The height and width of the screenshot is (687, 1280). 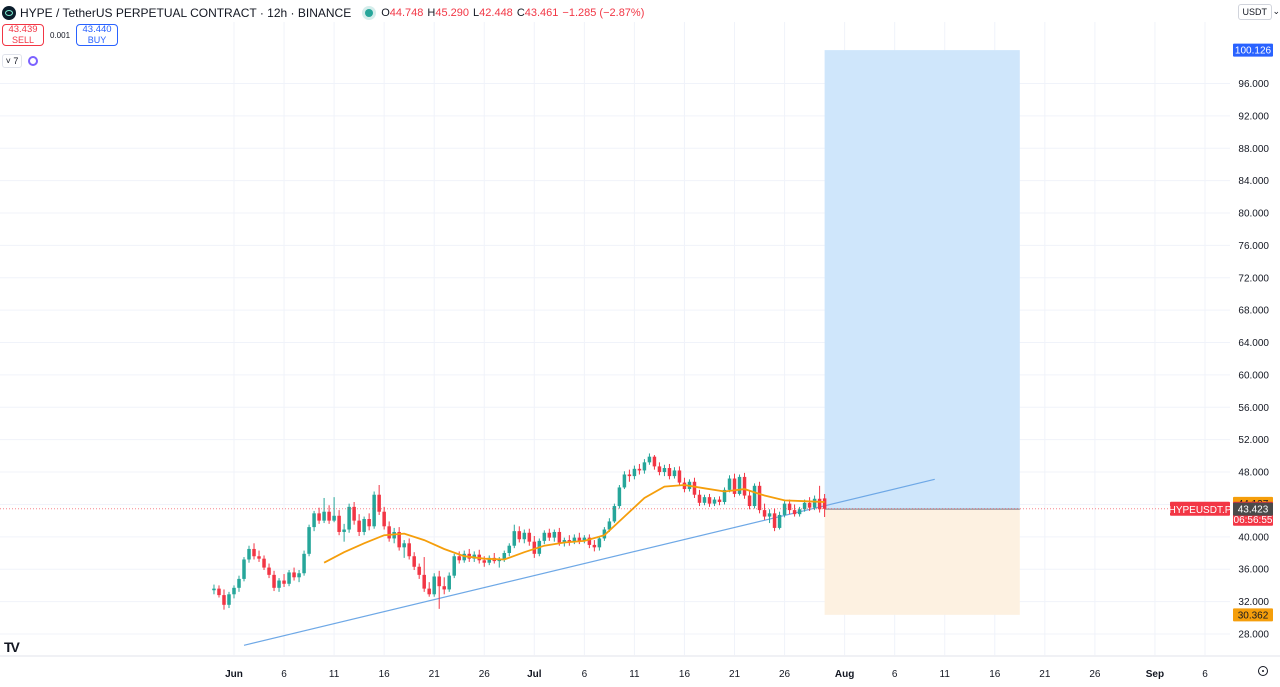 What do you see at coordinates (369, 13) in the screenshot?
I see `market-open-icon` at bounding box center [369, 13].